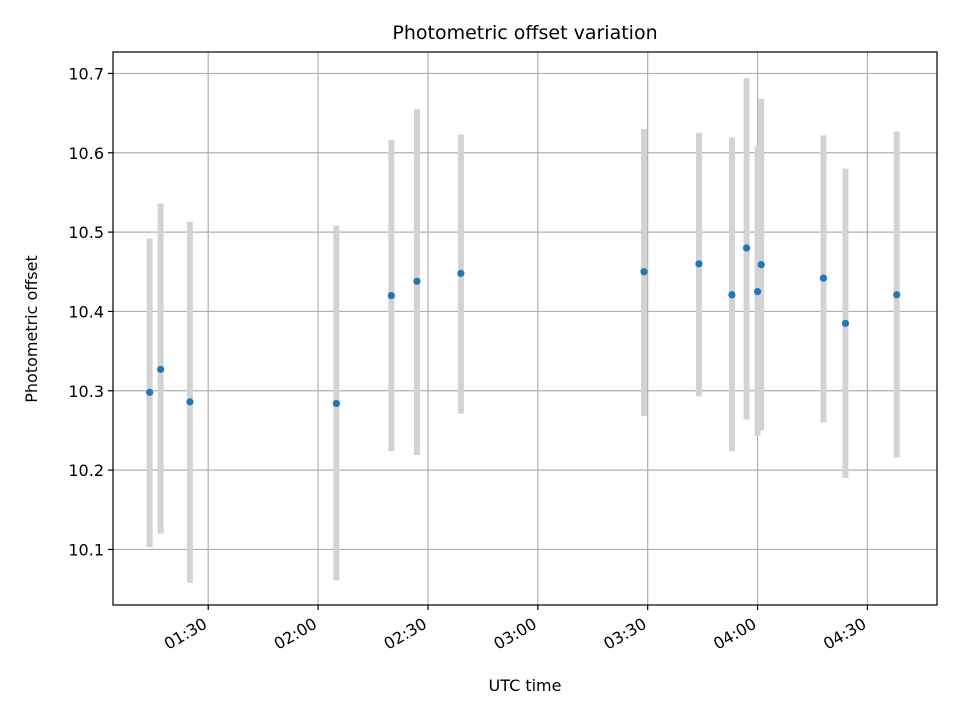 This screenshot has width=960, height=720. What do you see at coordinates (86, 549) in the screenshot?
I see `y-tick-label: 10.1` at bounding box center [86, 549].